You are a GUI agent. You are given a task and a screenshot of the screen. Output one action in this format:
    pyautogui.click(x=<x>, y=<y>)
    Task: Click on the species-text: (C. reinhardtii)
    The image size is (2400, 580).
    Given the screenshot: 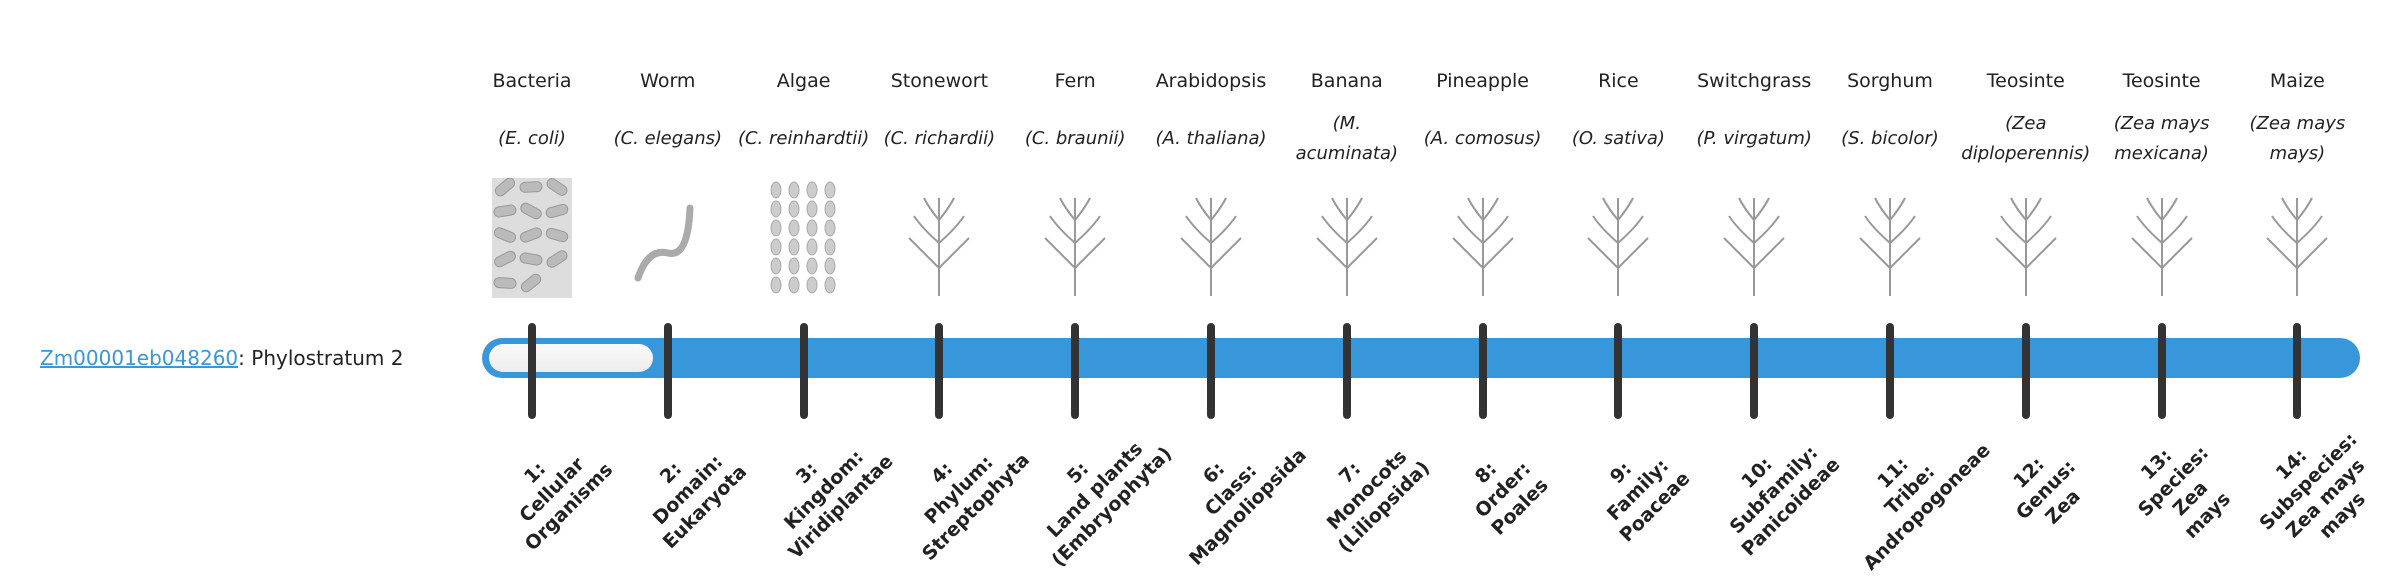 What is the action you would take?
    pyautogui.click(x=803, y=138)
    